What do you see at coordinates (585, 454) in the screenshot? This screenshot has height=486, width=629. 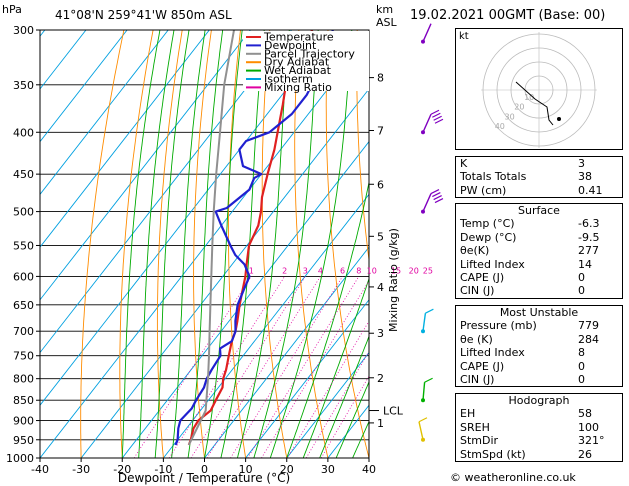 I see `stmspd-value: 26` at bounding box center [585, 454].